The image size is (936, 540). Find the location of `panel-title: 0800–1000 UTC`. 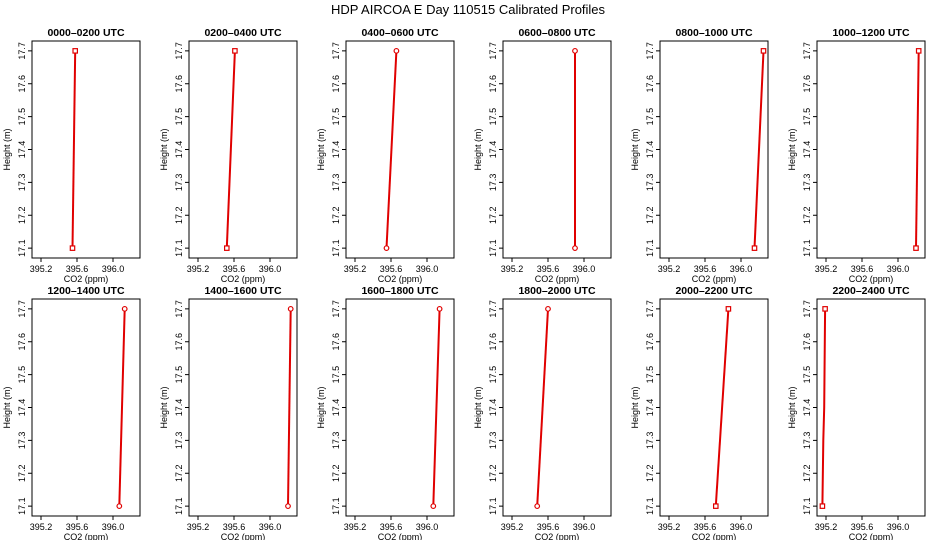

panel-title: 0800–1000 UTC is located at coordinates (713, 33).